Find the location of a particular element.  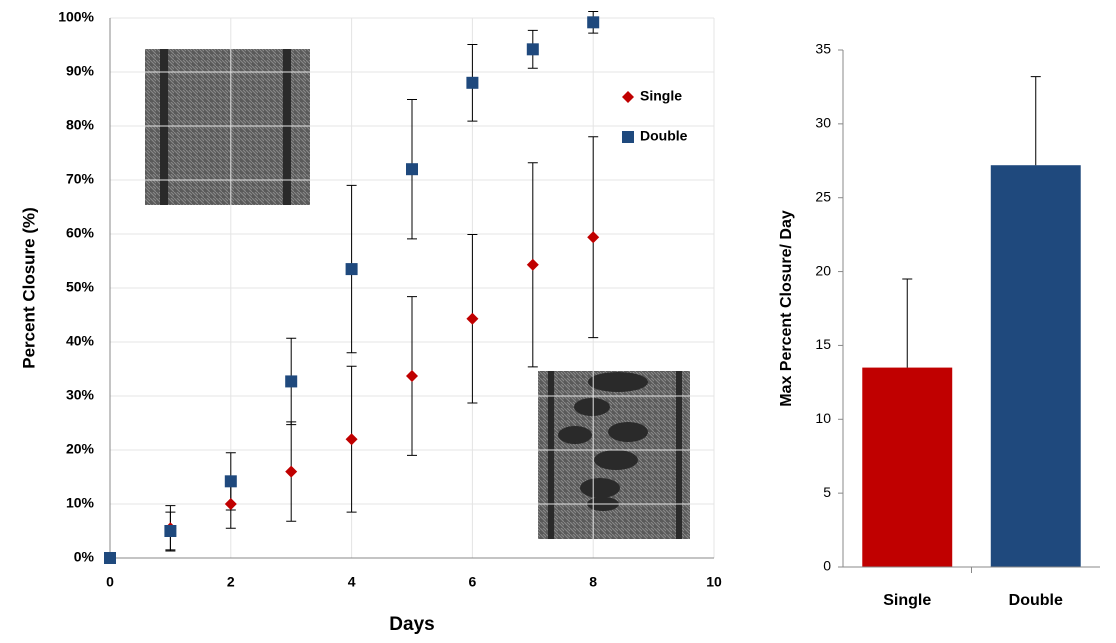

x-tick-label: Double is located at coordinates (1036, 600).